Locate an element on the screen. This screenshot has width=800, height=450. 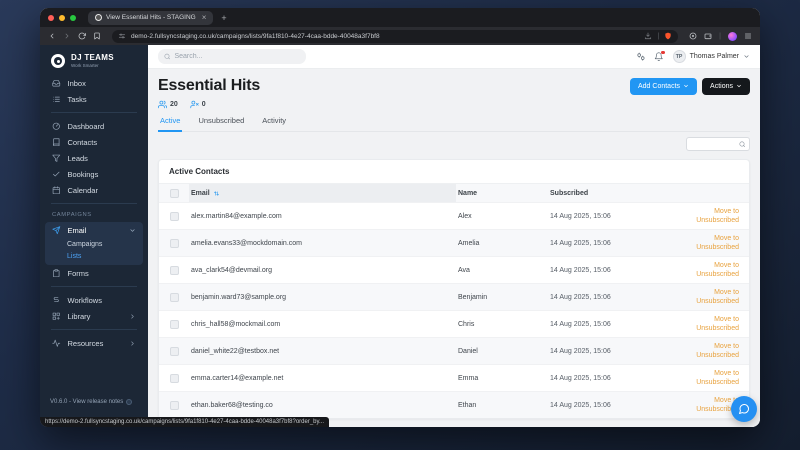
sidebar-email-group: Email Campaigns Lists is located at coordinates (94, 243).